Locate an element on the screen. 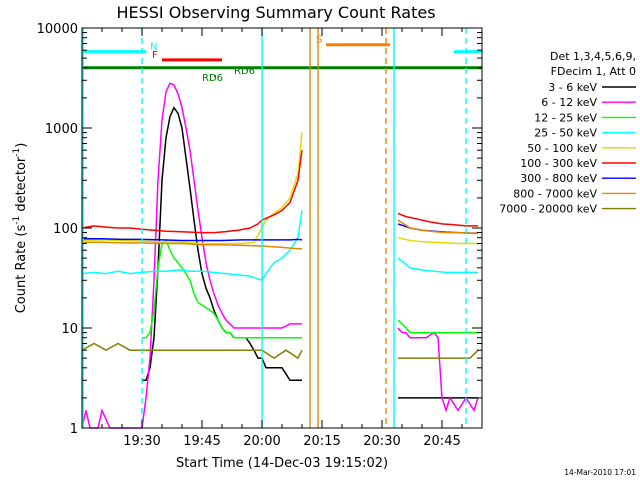 This screenshot has width=640, height=480. legend-label-9: 7000 - 20000 keV is located at coordinates (548, 209).